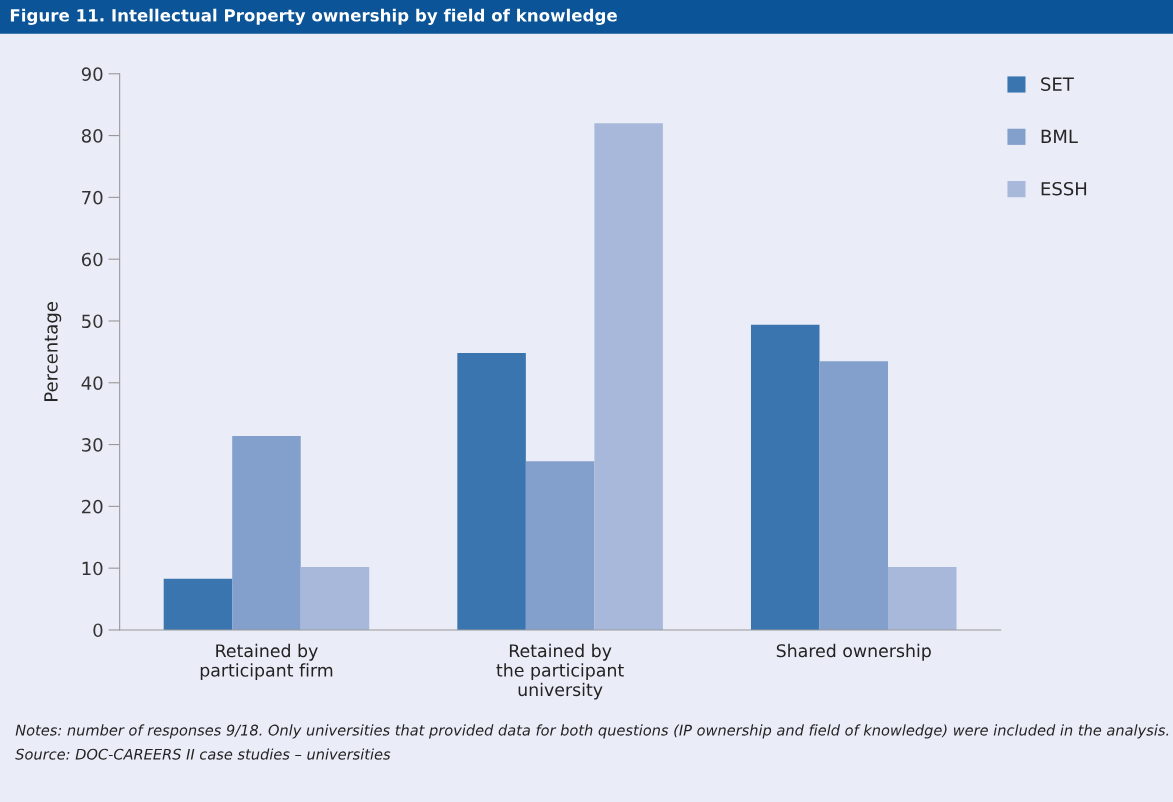  Describe the element at coordinates (560, 671) in the screenshot. I see `x-tick-label: Retained by the participant university` at that location.